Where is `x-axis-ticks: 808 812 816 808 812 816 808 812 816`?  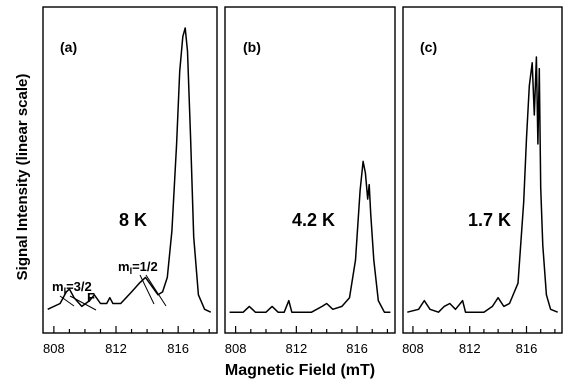
x-axis-ticks: 808 812 816 808 812 816 808 812 816 is located at coordinates (299, 341).